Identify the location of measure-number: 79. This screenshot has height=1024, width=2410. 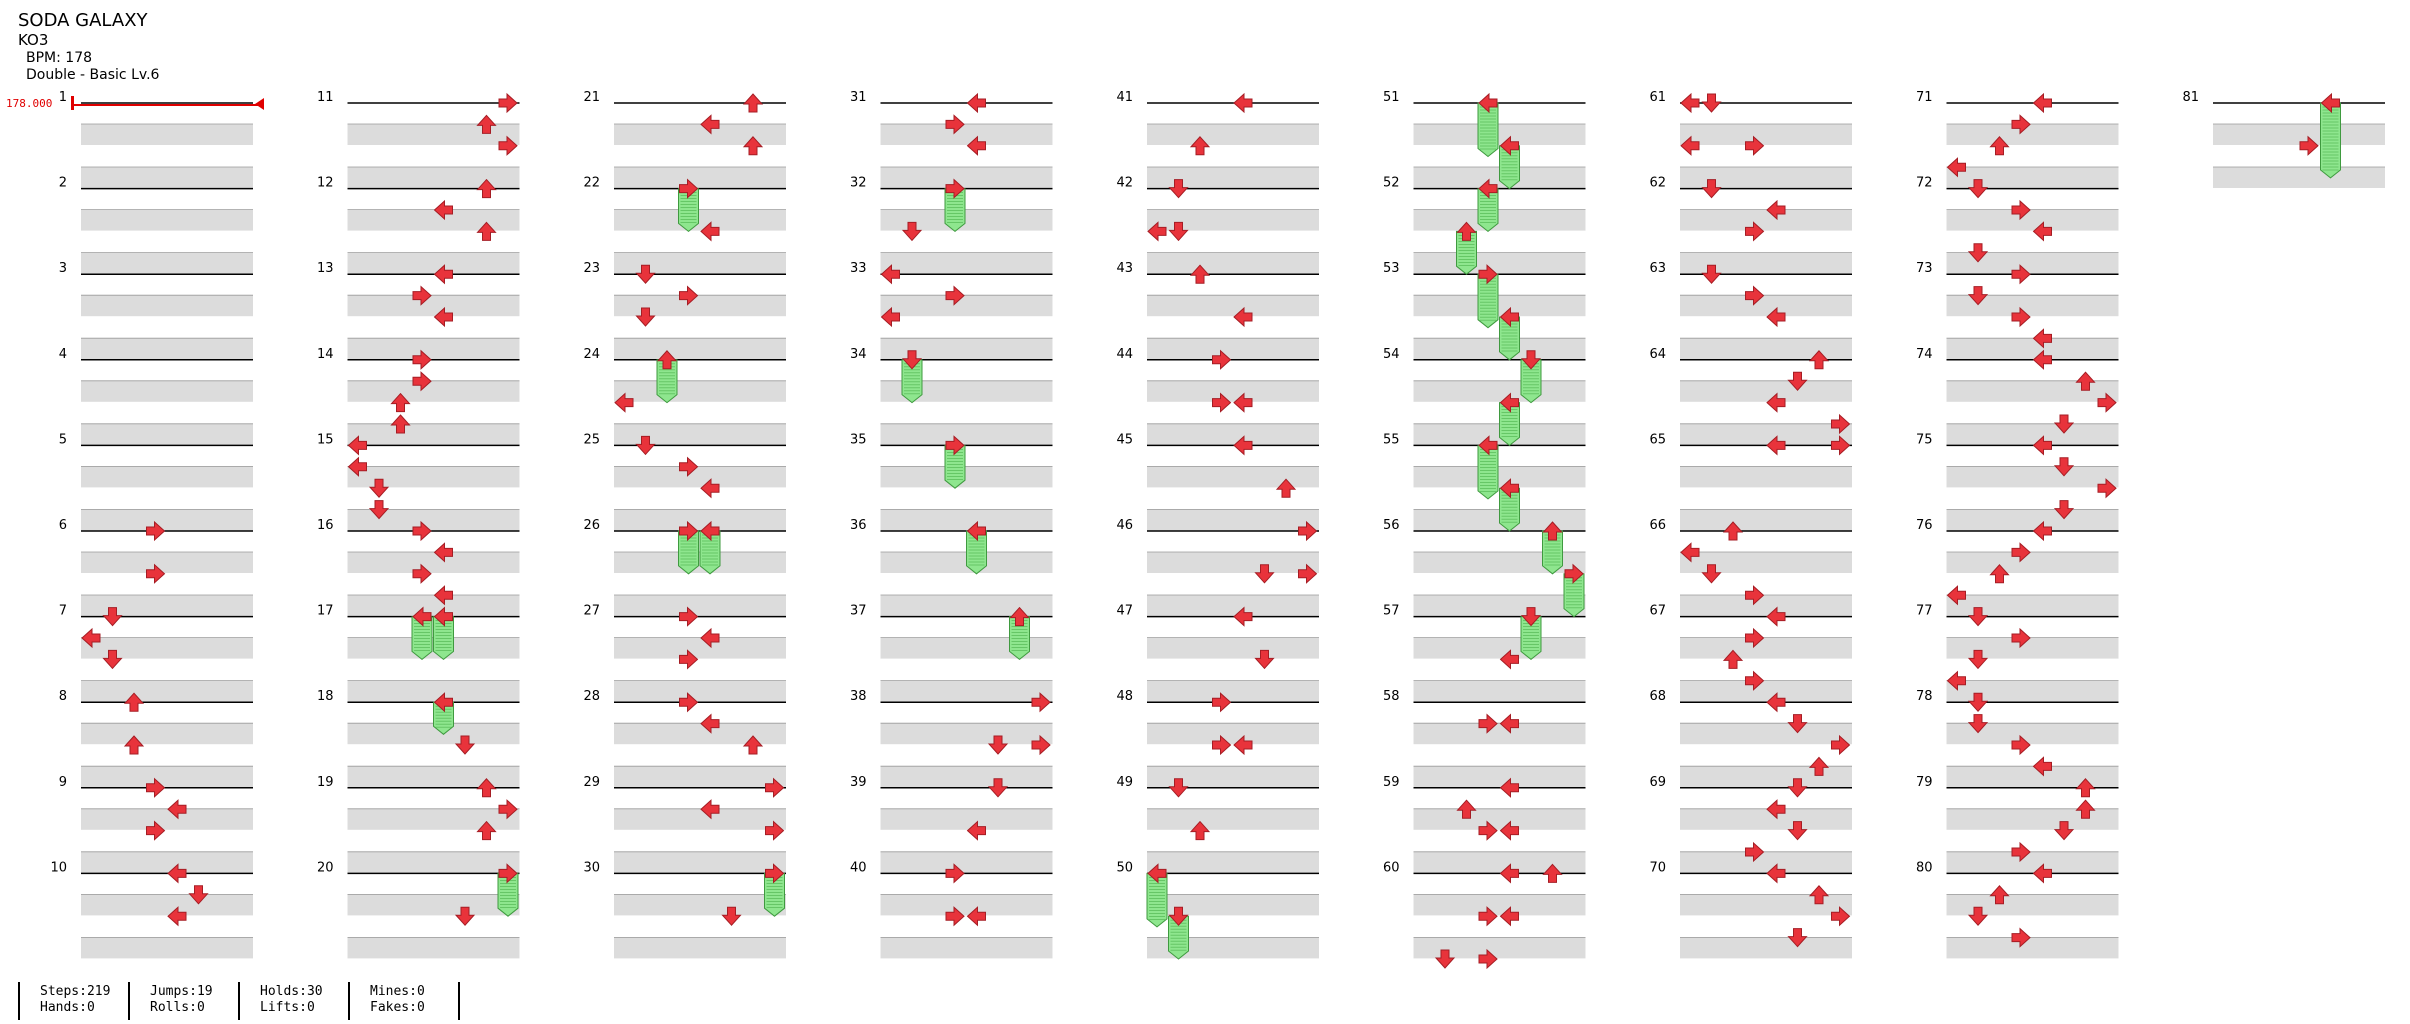
(1924, 782).